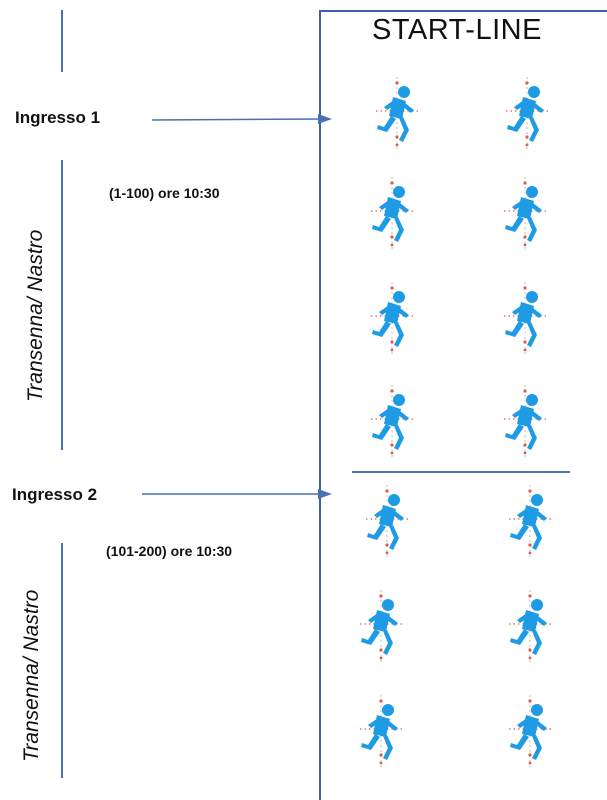 This screenshot has height=800, width=607. I want to click on entrance-1-label: Ingresso 1, so click(58, 117).